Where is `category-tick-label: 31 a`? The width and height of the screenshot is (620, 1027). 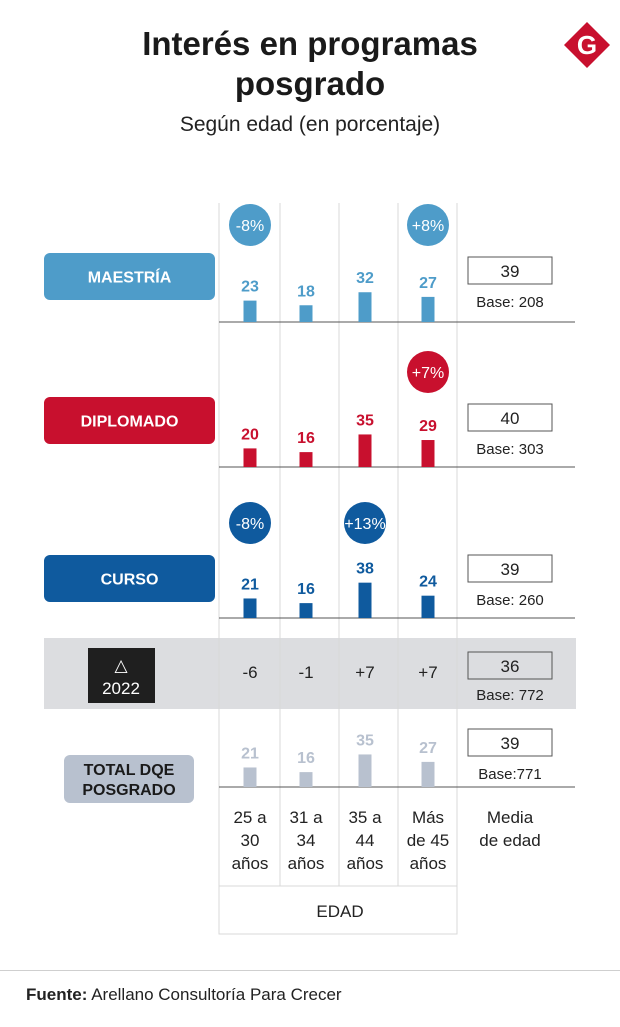 category-tick-label: 31 a is located at coordinates (306, 817).